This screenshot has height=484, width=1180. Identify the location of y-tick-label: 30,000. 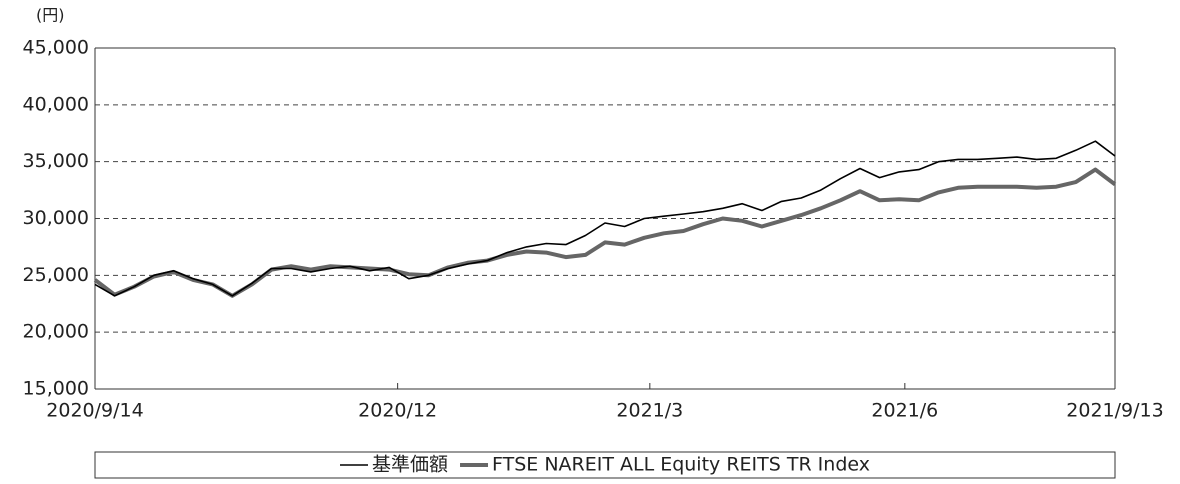
(56, 218).